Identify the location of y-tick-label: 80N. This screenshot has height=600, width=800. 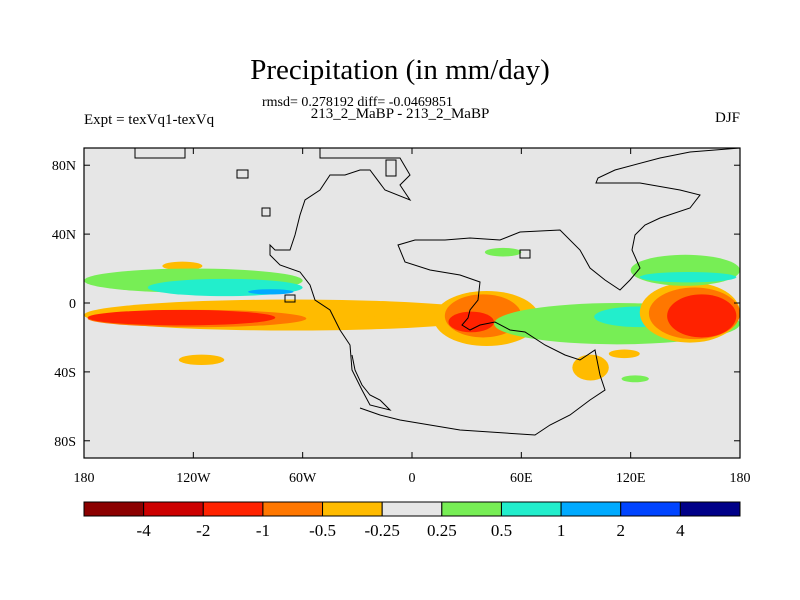
(64, 166).